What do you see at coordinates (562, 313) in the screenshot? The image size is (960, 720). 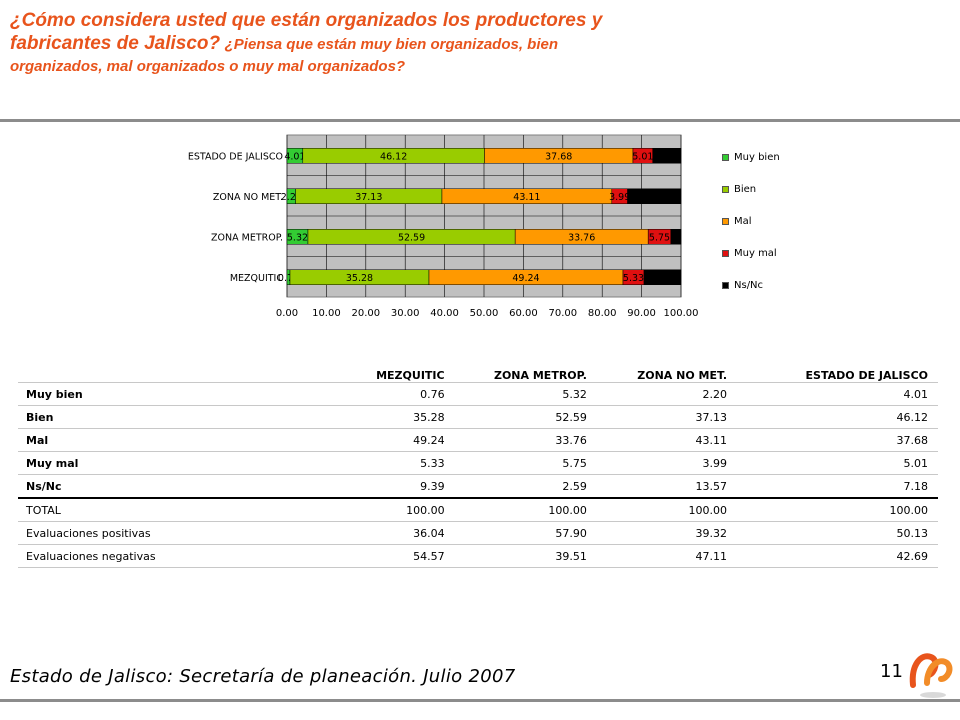 I see `x-tick-label: 70.00` at bounding box center [562, 313].